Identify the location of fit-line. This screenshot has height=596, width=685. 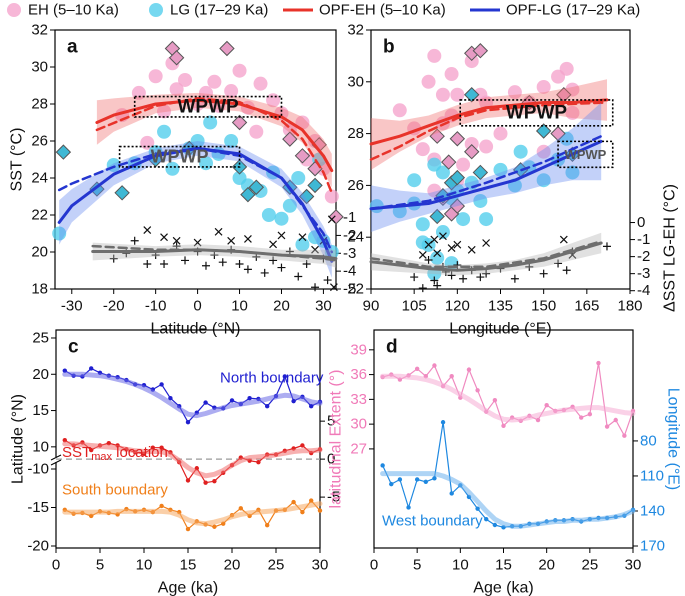
(195, 204).